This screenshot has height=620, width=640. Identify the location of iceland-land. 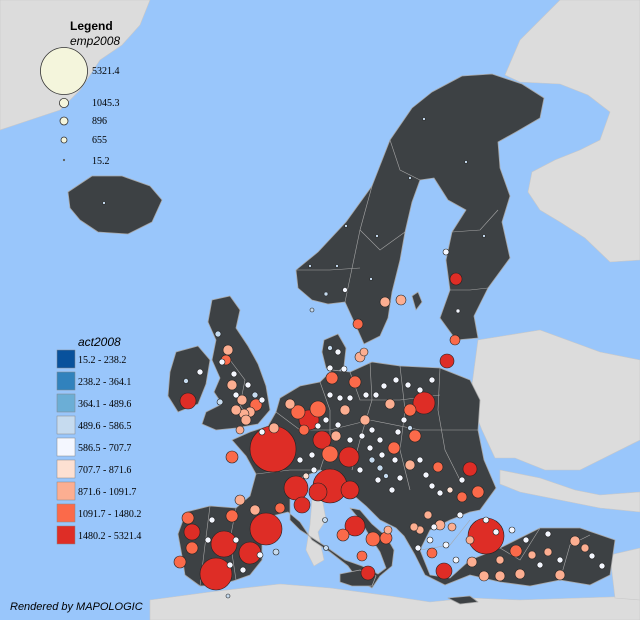
(115, 205).